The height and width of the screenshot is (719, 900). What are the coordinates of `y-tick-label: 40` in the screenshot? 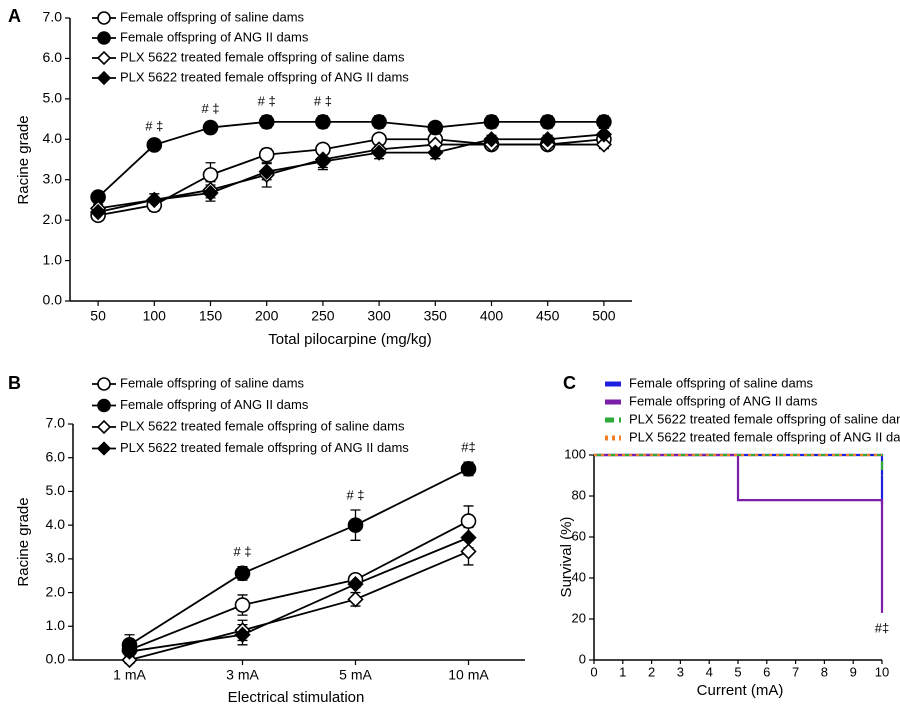 It's located at (579, 576).